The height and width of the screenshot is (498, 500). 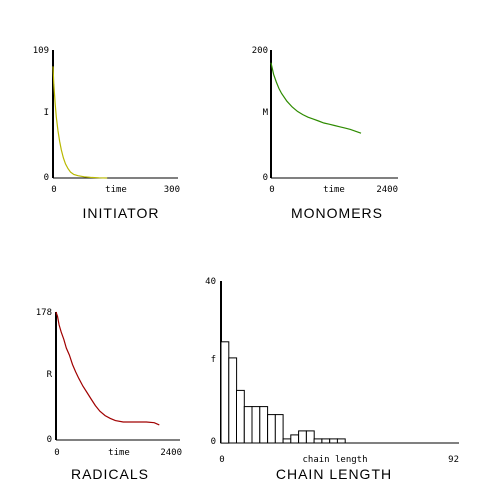 I want to click on monomers-x-min: 0, so click(x=271, y=190).